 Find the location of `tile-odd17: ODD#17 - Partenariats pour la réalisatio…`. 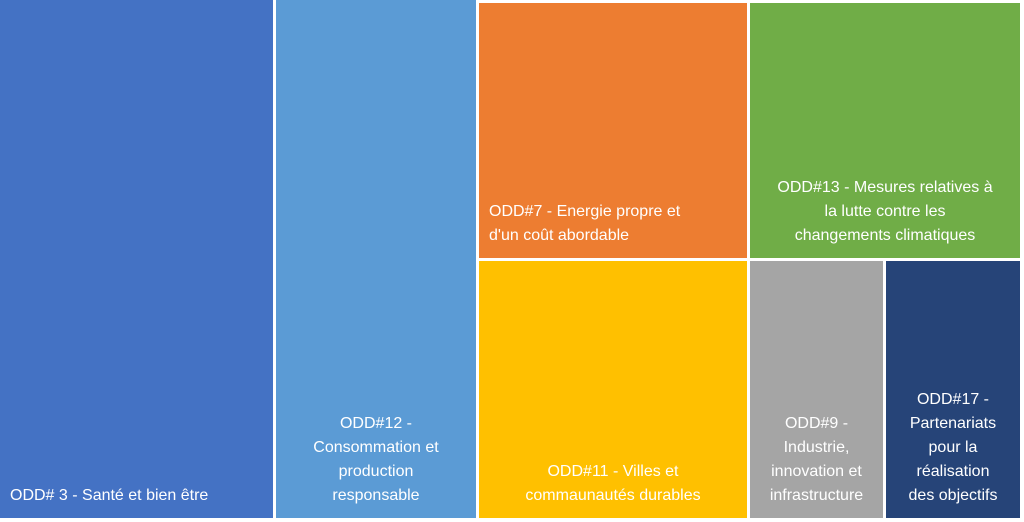

tile-odd17: ODD#17 - Partenariats pour la réalisatio… is located at coordinates (953, 389).